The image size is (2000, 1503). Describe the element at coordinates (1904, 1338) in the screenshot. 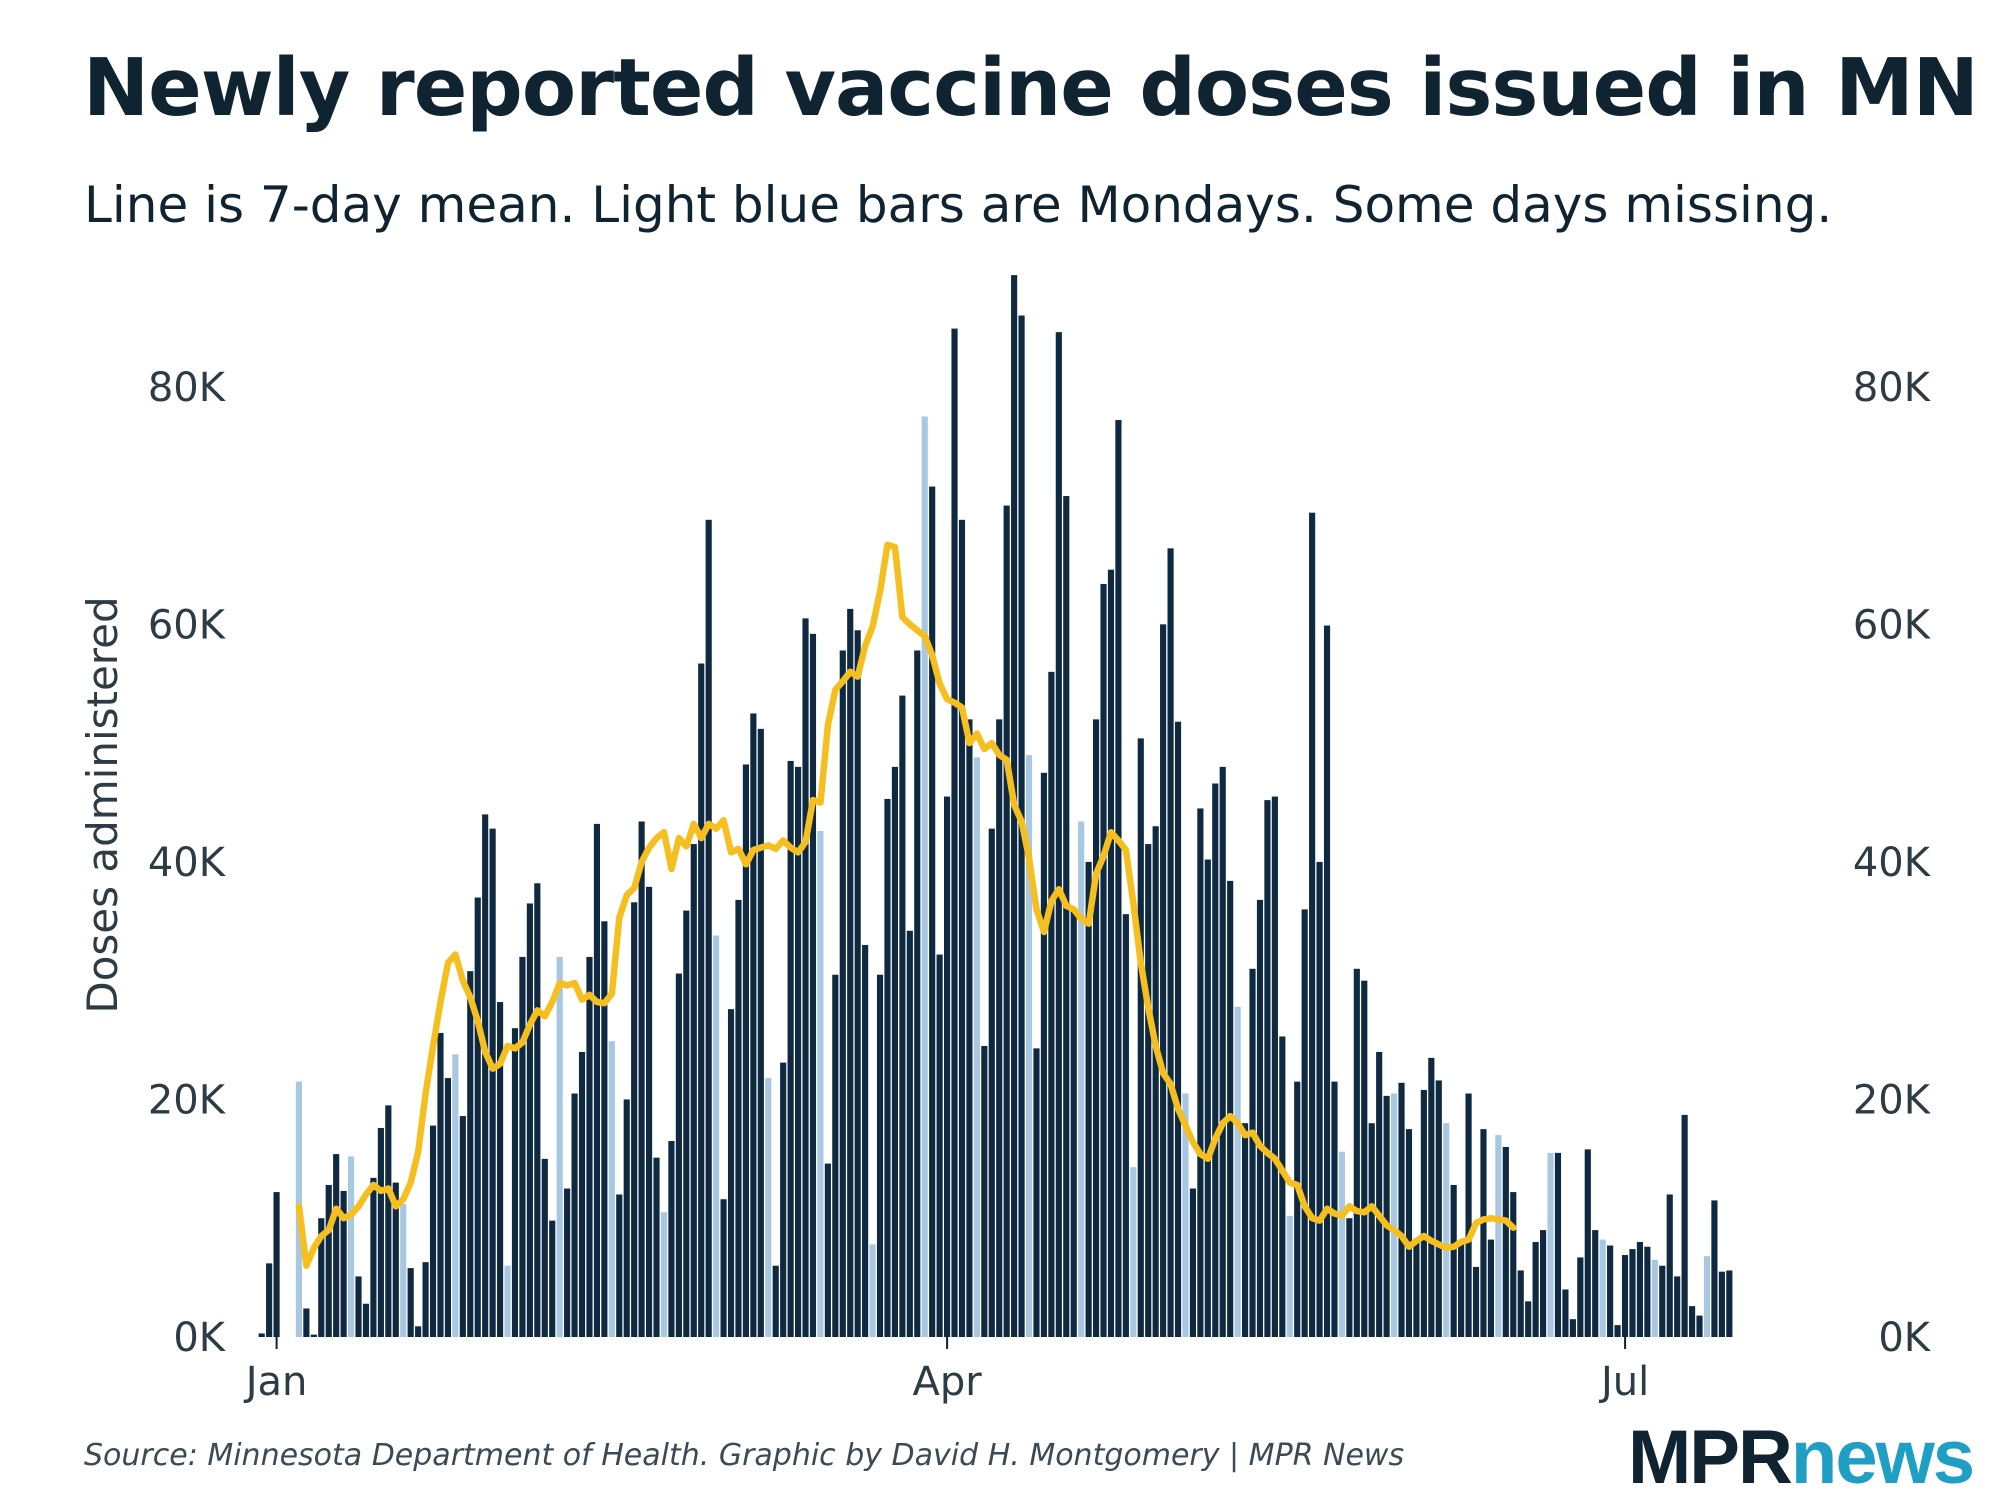

I see `y-tick-label-right: 0K` at that location.